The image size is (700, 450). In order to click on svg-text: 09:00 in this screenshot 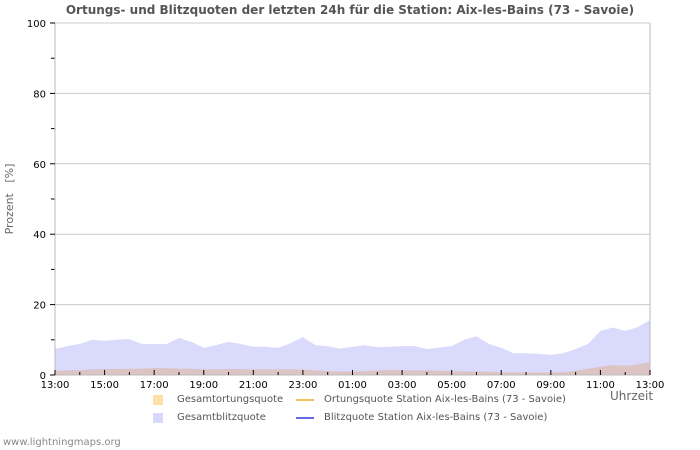, I will do `click(550, 385)`.